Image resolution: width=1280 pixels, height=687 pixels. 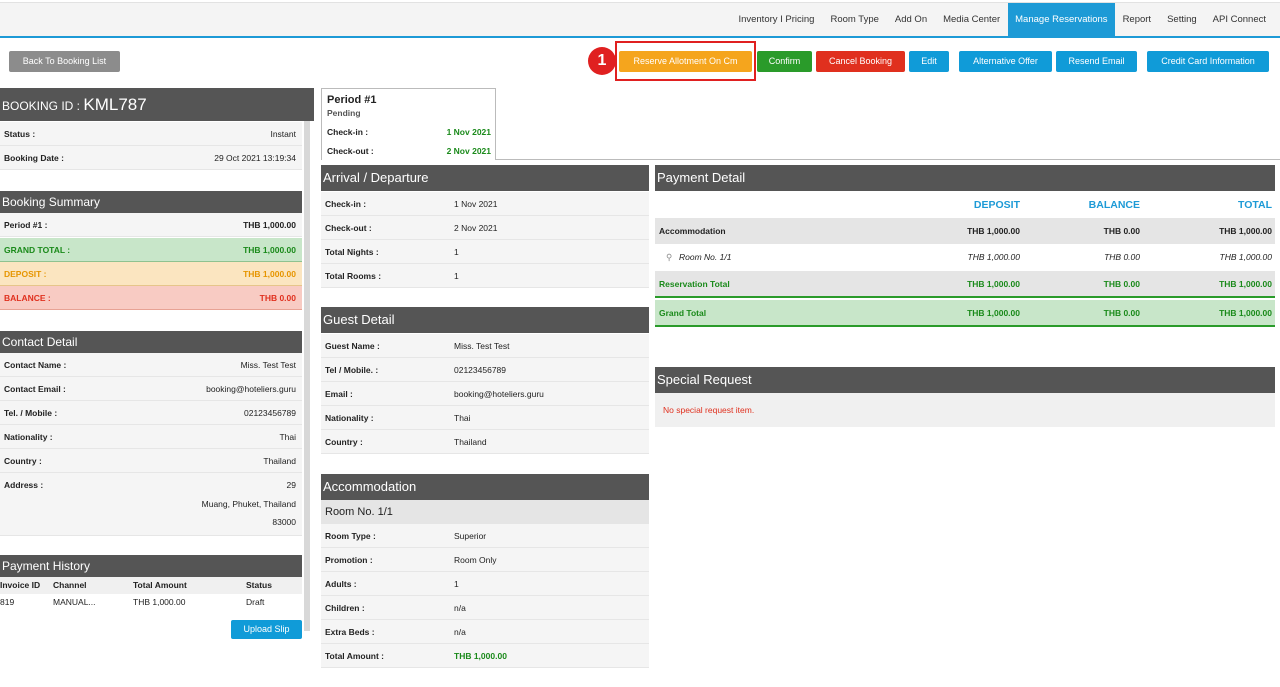 What do you see at coordinates (350, 632) in the screenshot?
I see `extra-beds-label: Extra Beds :` at bounding box center [350, 632].